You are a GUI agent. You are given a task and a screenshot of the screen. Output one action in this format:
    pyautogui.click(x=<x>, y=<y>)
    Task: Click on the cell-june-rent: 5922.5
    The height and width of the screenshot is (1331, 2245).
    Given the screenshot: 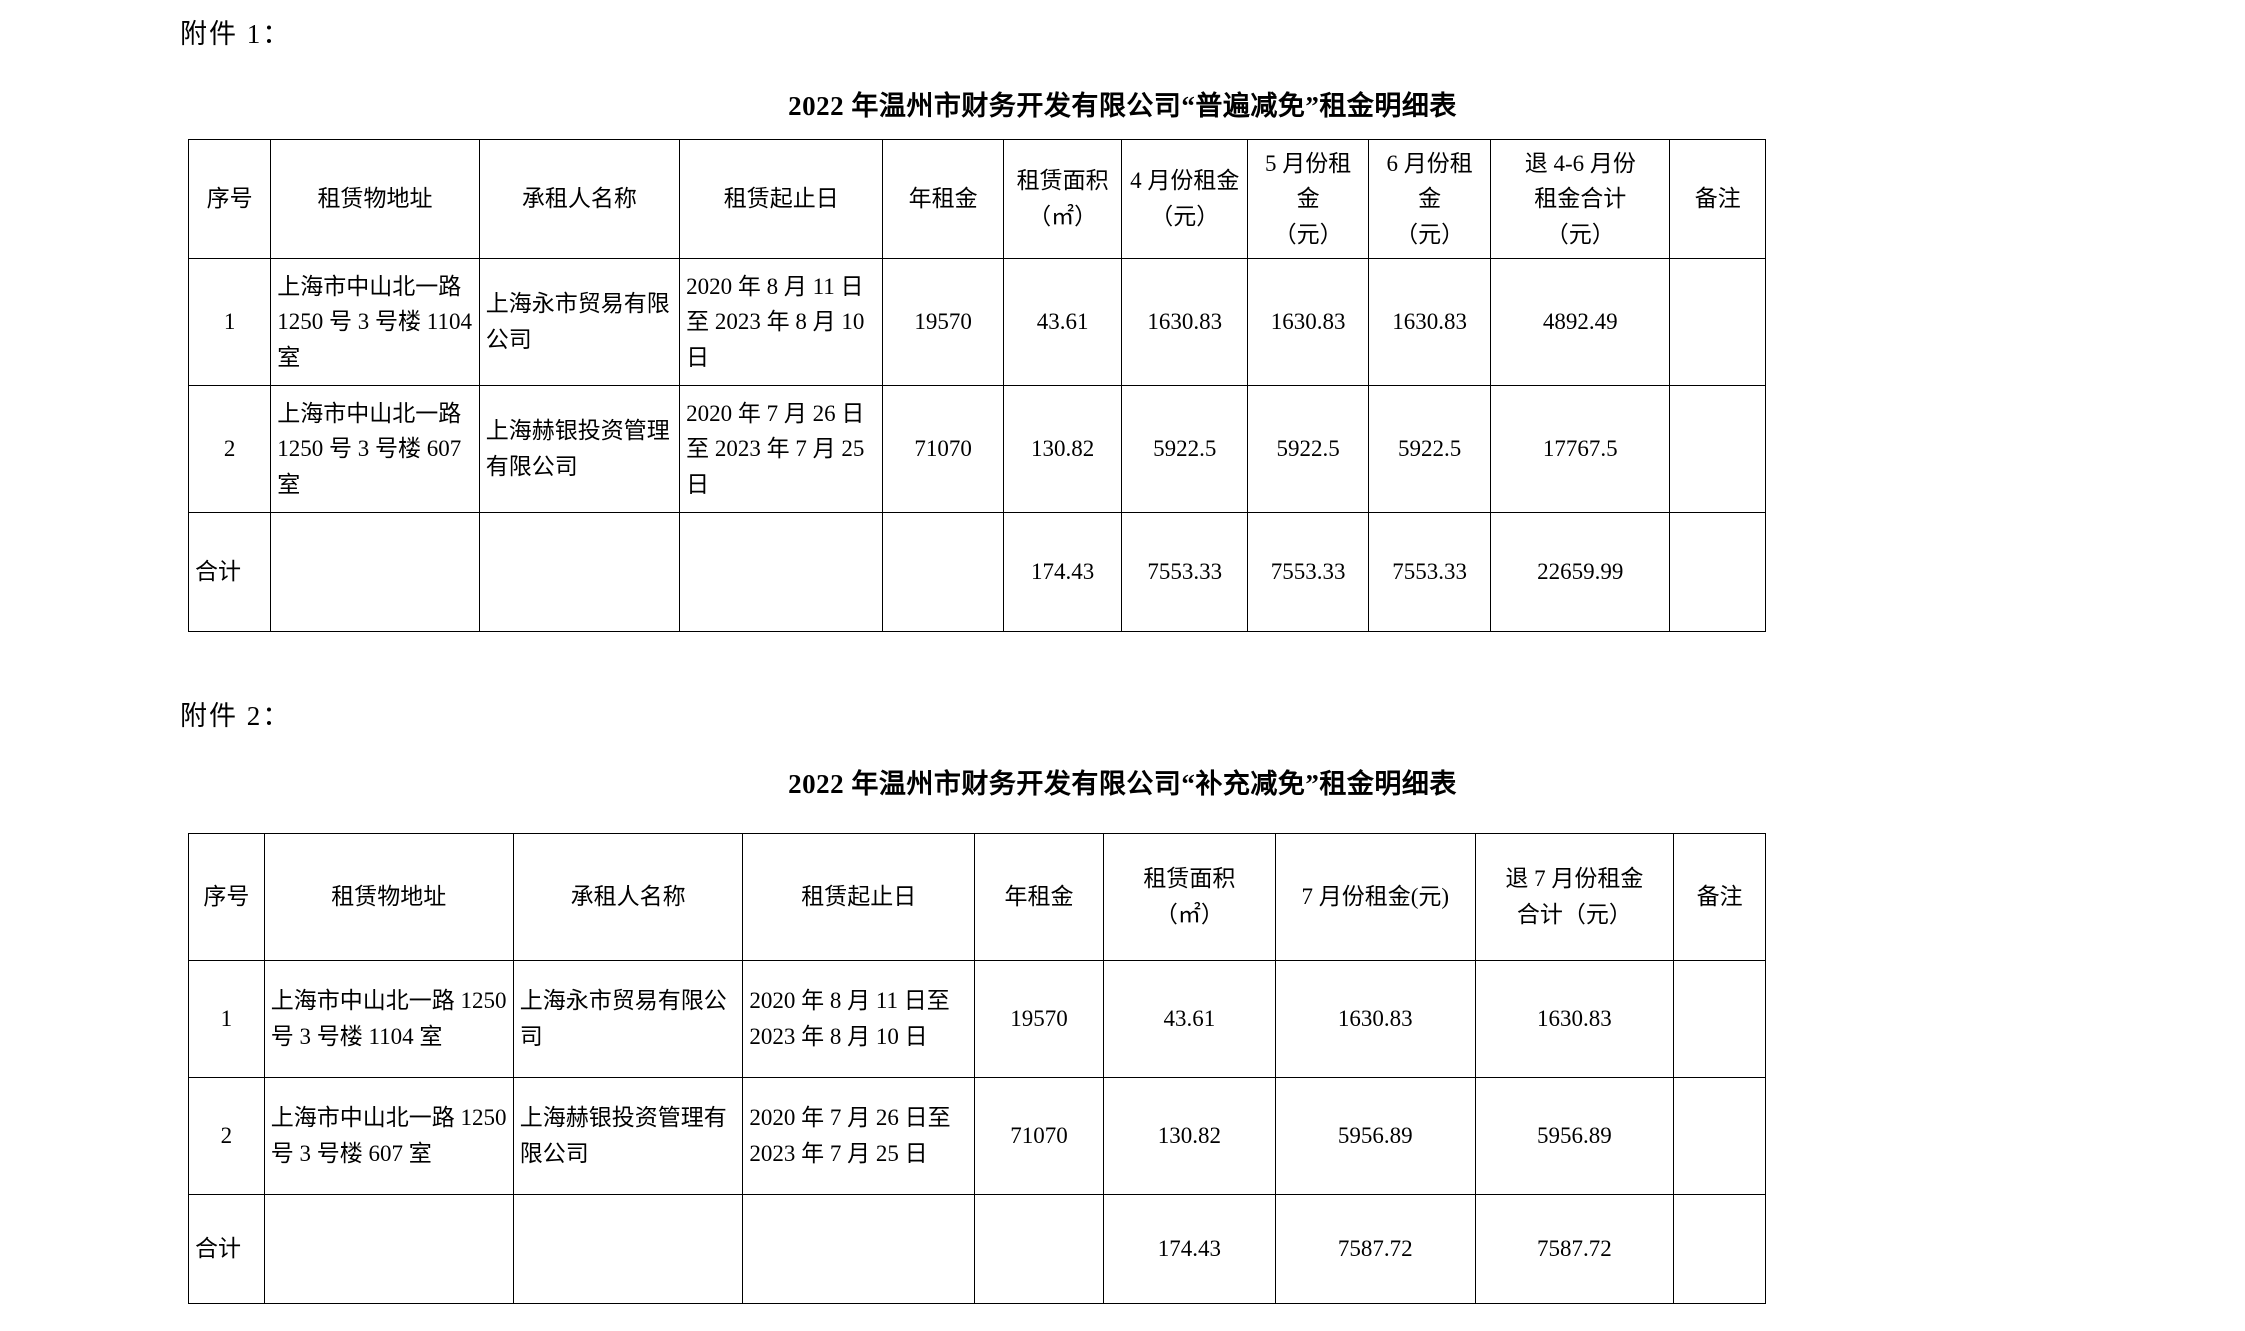 What is the action you would take?
    pyautogui.click(x=1430, y=449)
    